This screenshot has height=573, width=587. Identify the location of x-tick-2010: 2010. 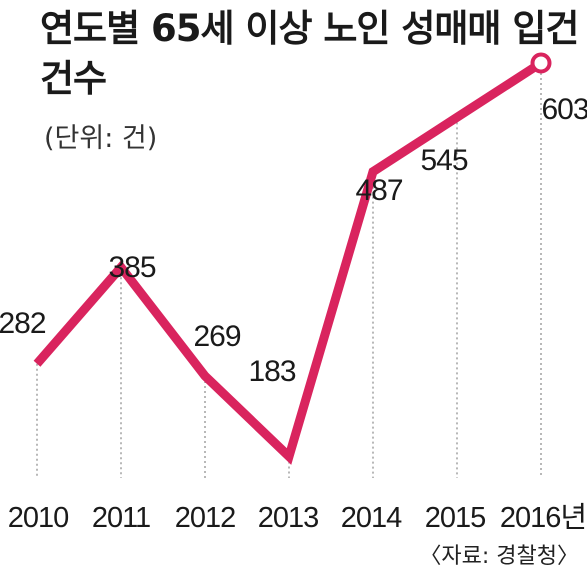
(38, 518).